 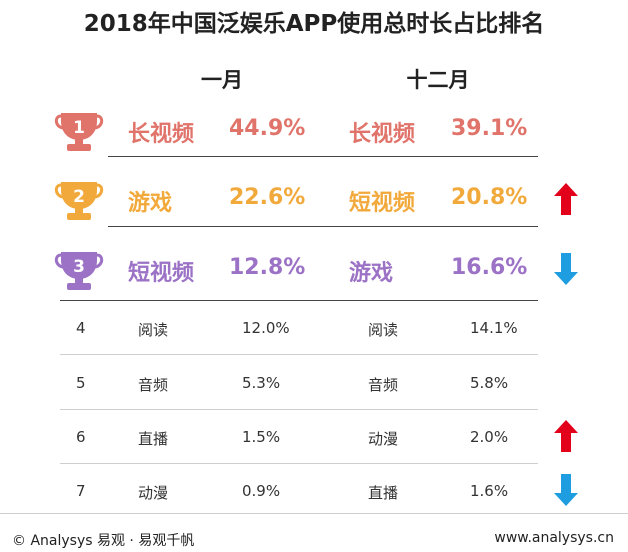 What do you see at coordinates (383, 493) in the screenshot?
I see `dec-category: 直播` at bounding box center [383, 493].